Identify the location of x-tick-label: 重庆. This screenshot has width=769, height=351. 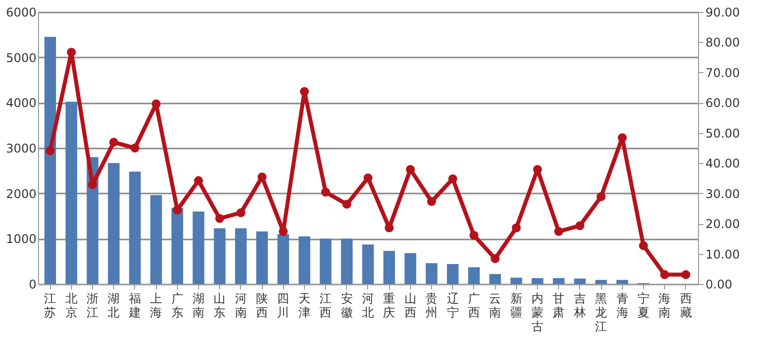
(389, 306).